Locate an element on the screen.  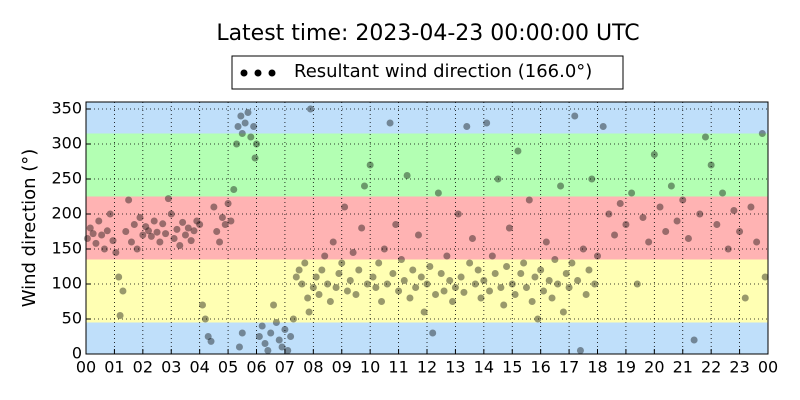
x-tick-label: 10 is located at coordinates (370, 367).